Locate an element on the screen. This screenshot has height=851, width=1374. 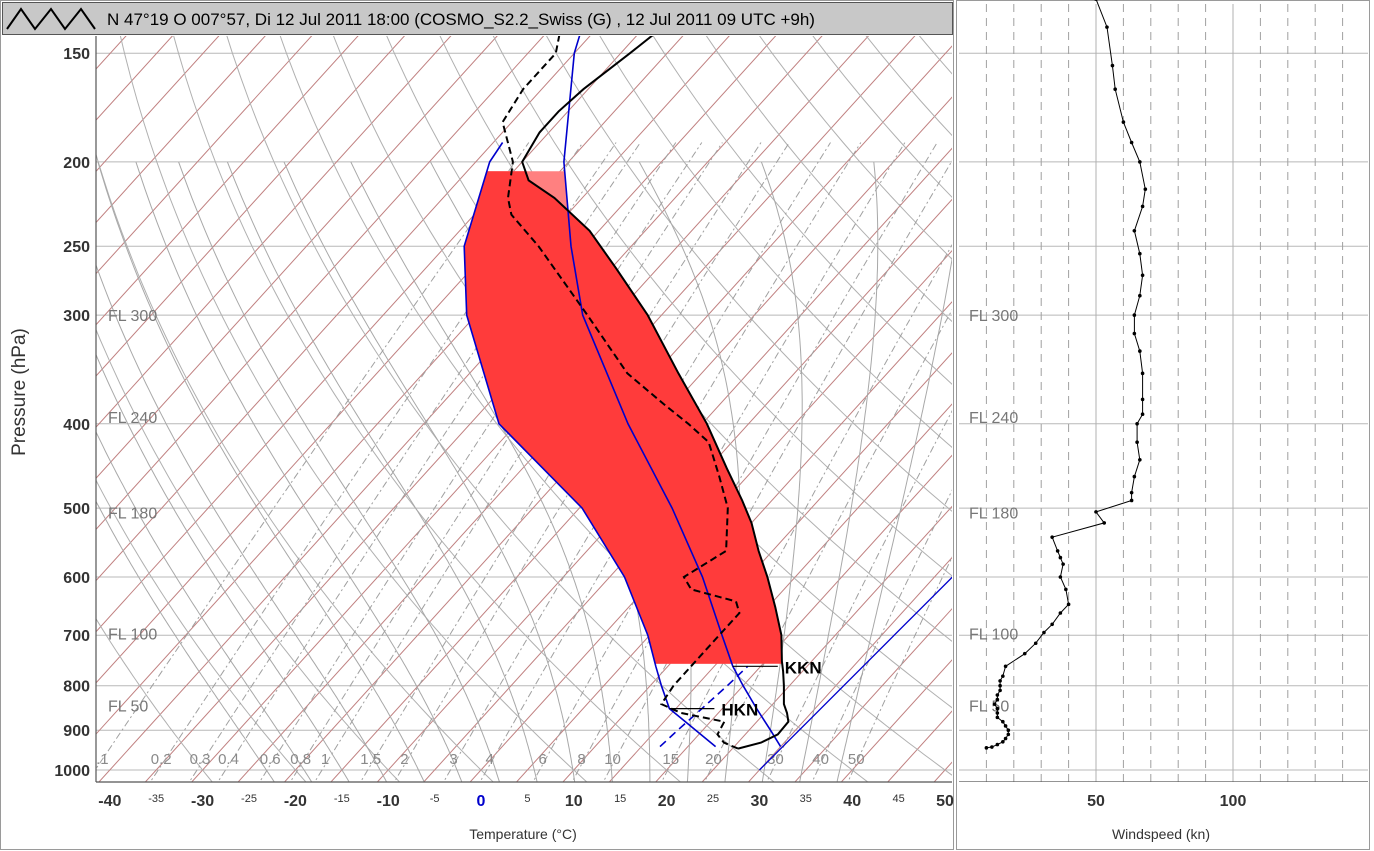
temperature-tick-label: 40 is located at coordinates (852, 801).